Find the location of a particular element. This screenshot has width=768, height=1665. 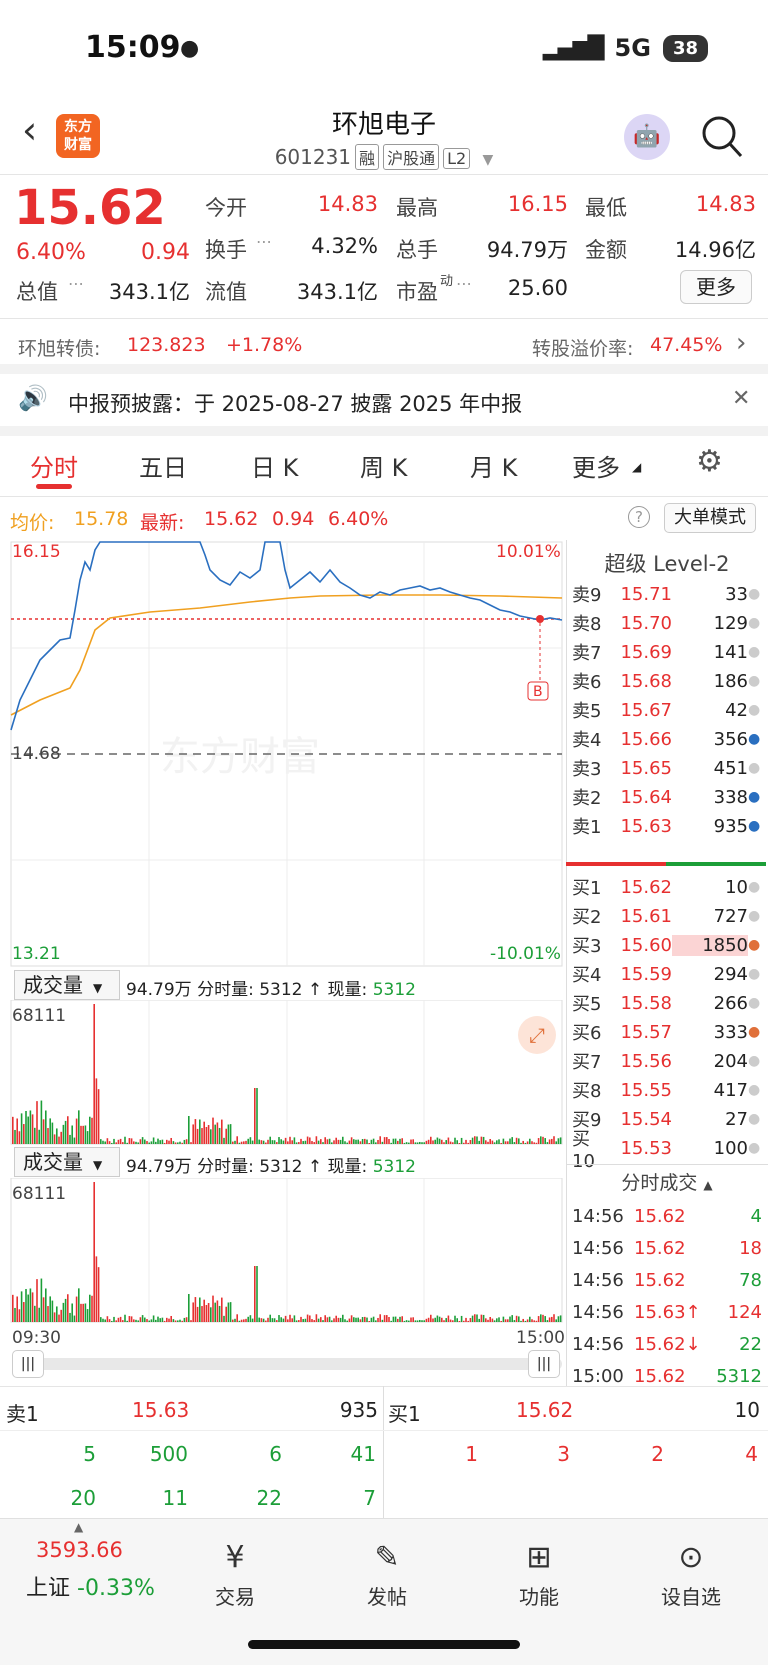

nav-trade: ¥ 交易 is located at coordinates (235, 1575).